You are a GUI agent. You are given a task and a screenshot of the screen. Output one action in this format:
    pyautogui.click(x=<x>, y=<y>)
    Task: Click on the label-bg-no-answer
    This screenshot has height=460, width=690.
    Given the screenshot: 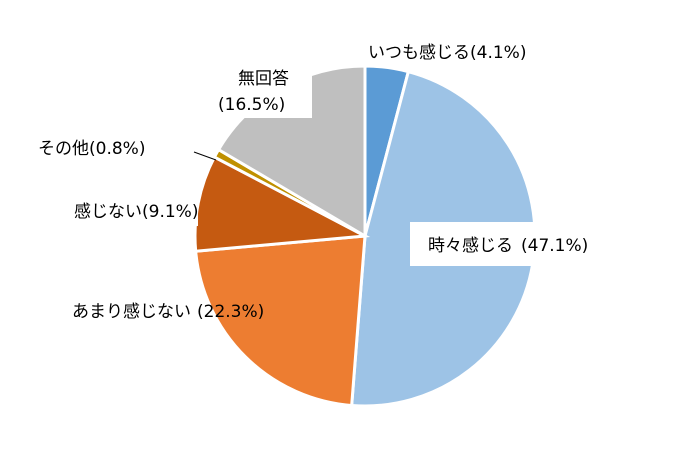 What is the action you would take?
    pyautogui.click(x=262, y=91)
    